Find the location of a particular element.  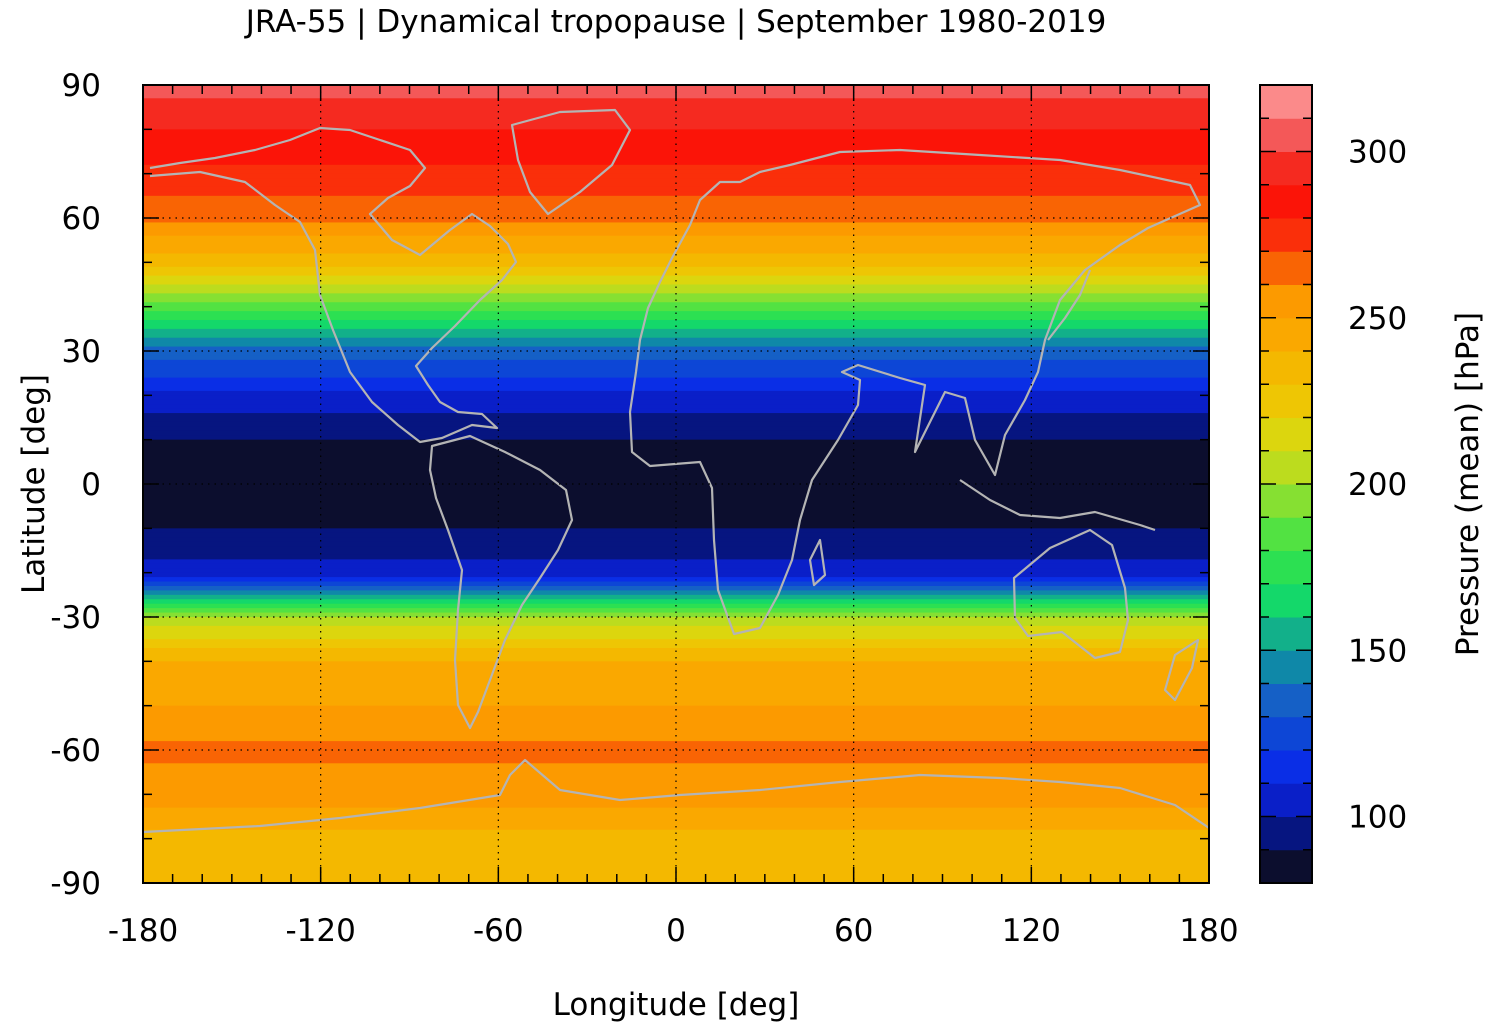

colorbar-tick-labels: 100 150 200 250 300 is located at coordinates (1377, 485).